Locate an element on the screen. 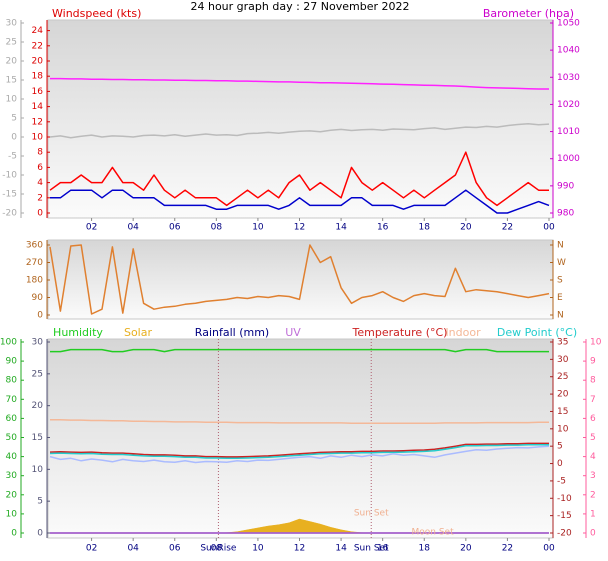 This screenshot has height=561, width=608. y-tick-label: 180 is located at coordinates (34, 281).